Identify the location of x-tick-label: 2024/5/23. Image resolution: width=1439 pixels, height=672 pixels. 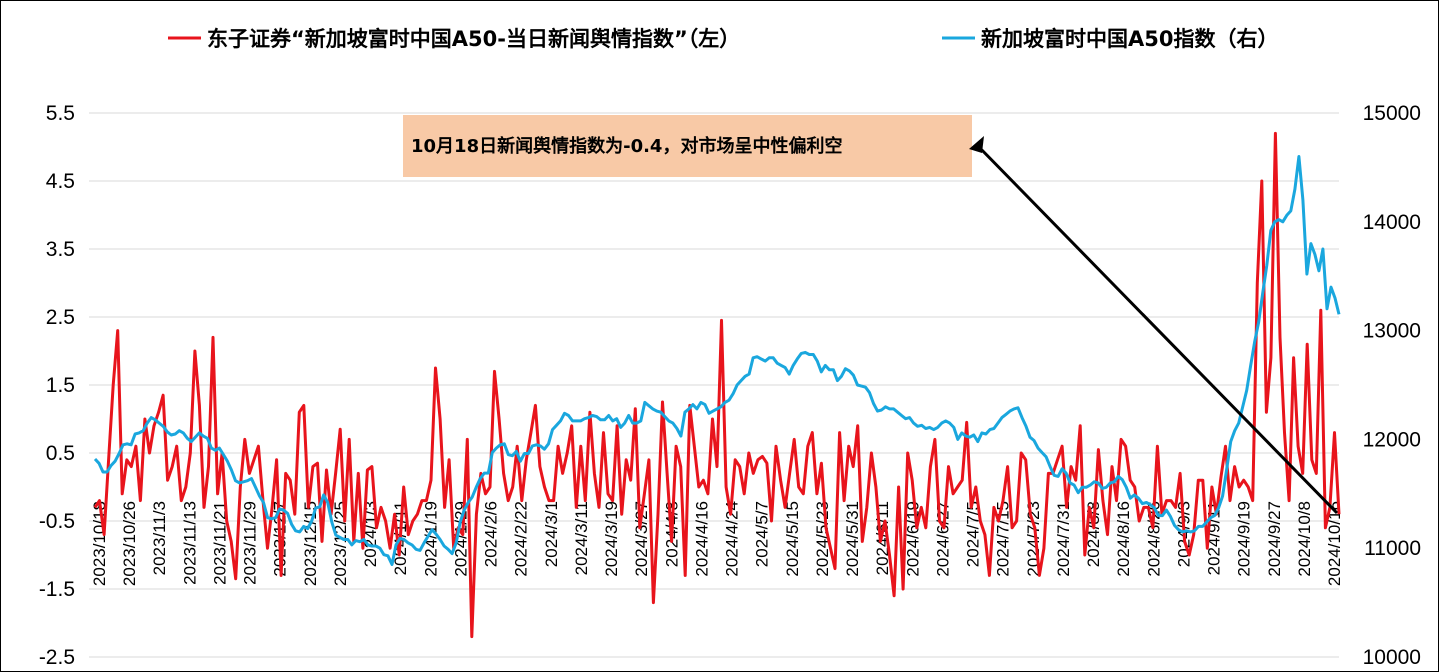
(822, 539).